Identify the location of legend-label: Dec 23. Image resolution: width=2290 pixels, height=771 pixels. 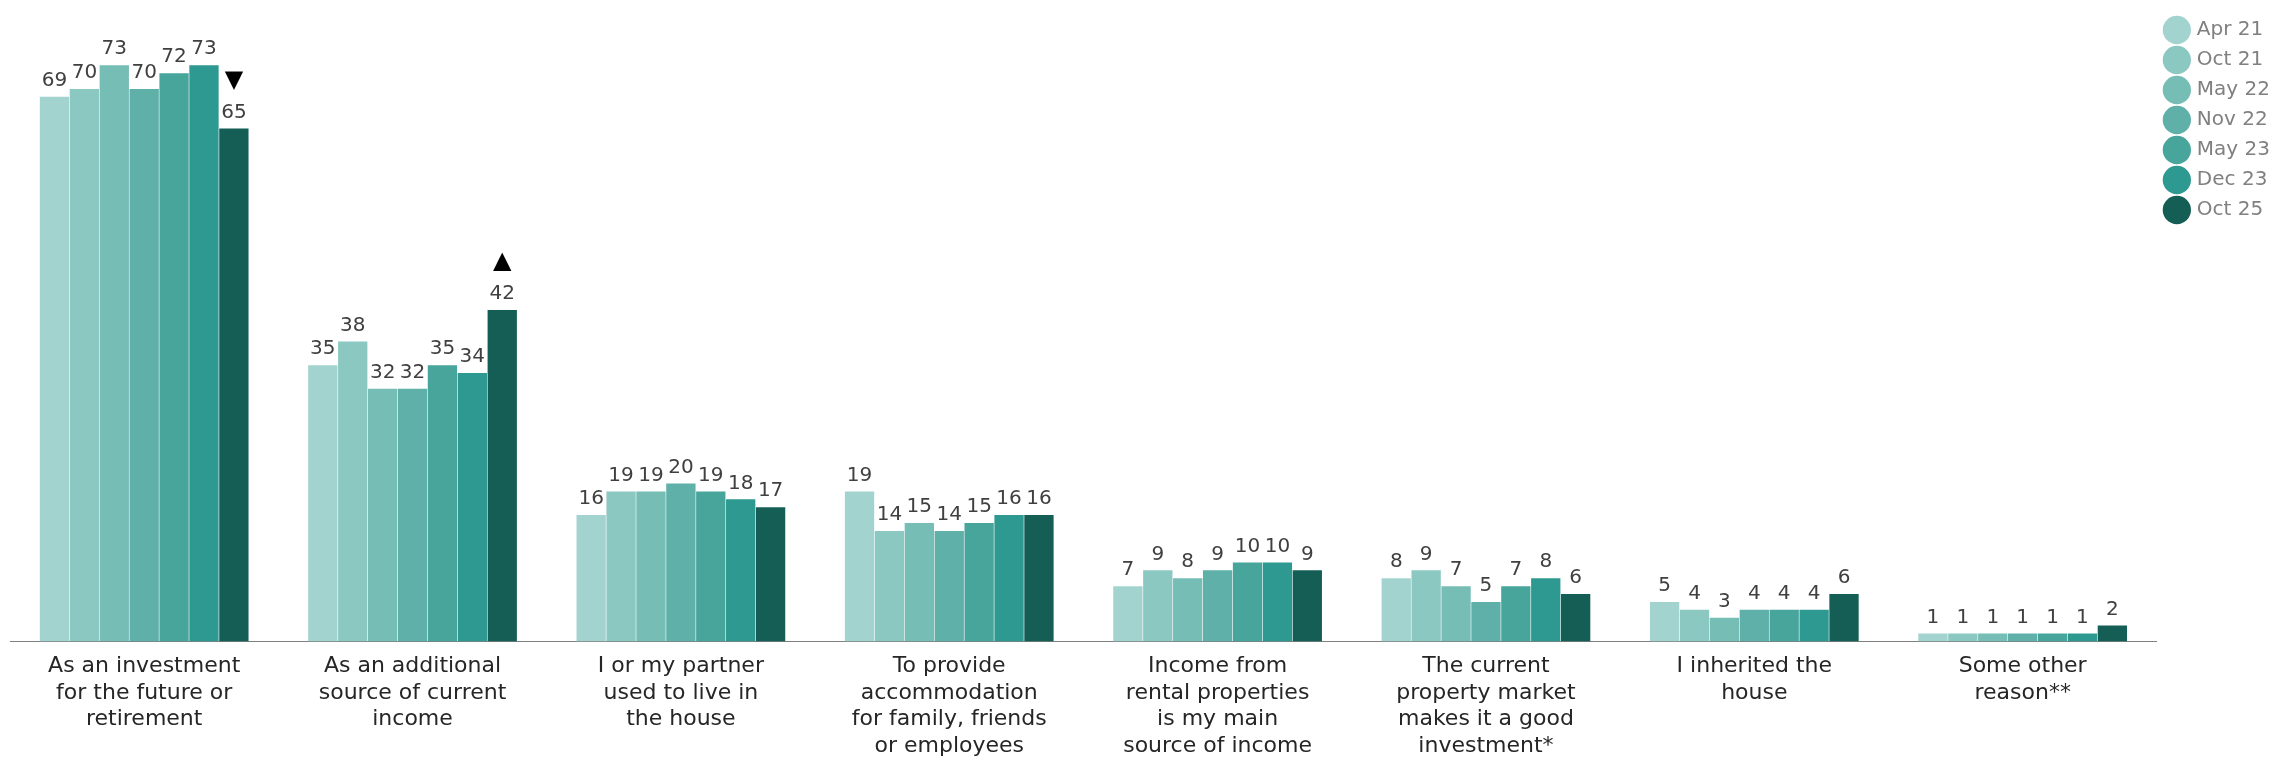
(2232, 178).